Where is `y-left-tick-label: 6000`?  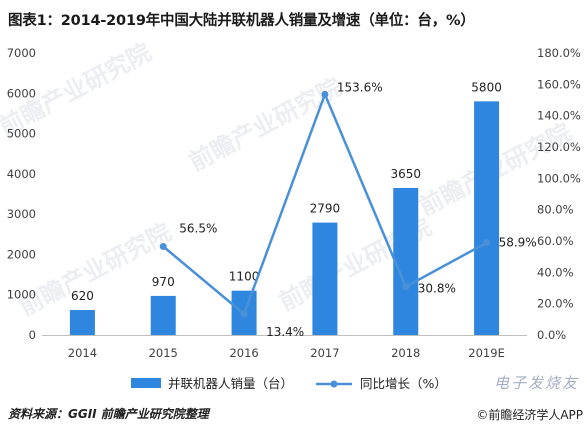 y-left-tick-label: 6000 is located at coordinates (21, 93).